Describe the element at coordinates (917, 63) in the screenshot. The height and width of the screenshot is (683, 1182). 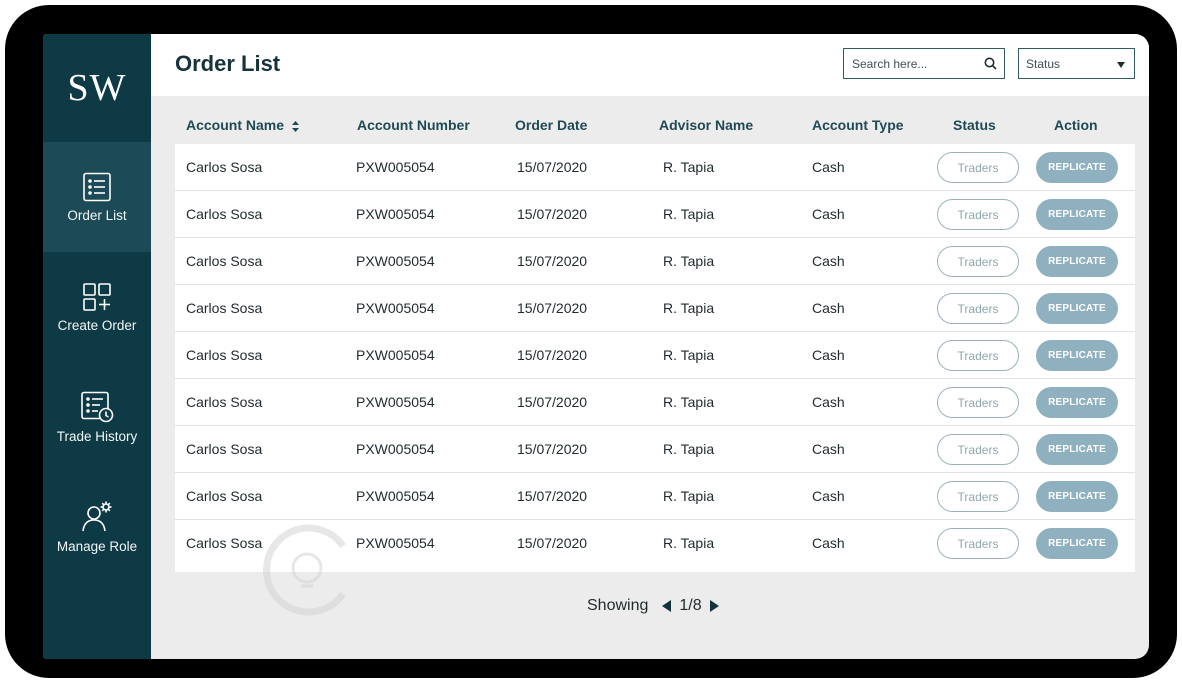
I see `search-input` at that location.